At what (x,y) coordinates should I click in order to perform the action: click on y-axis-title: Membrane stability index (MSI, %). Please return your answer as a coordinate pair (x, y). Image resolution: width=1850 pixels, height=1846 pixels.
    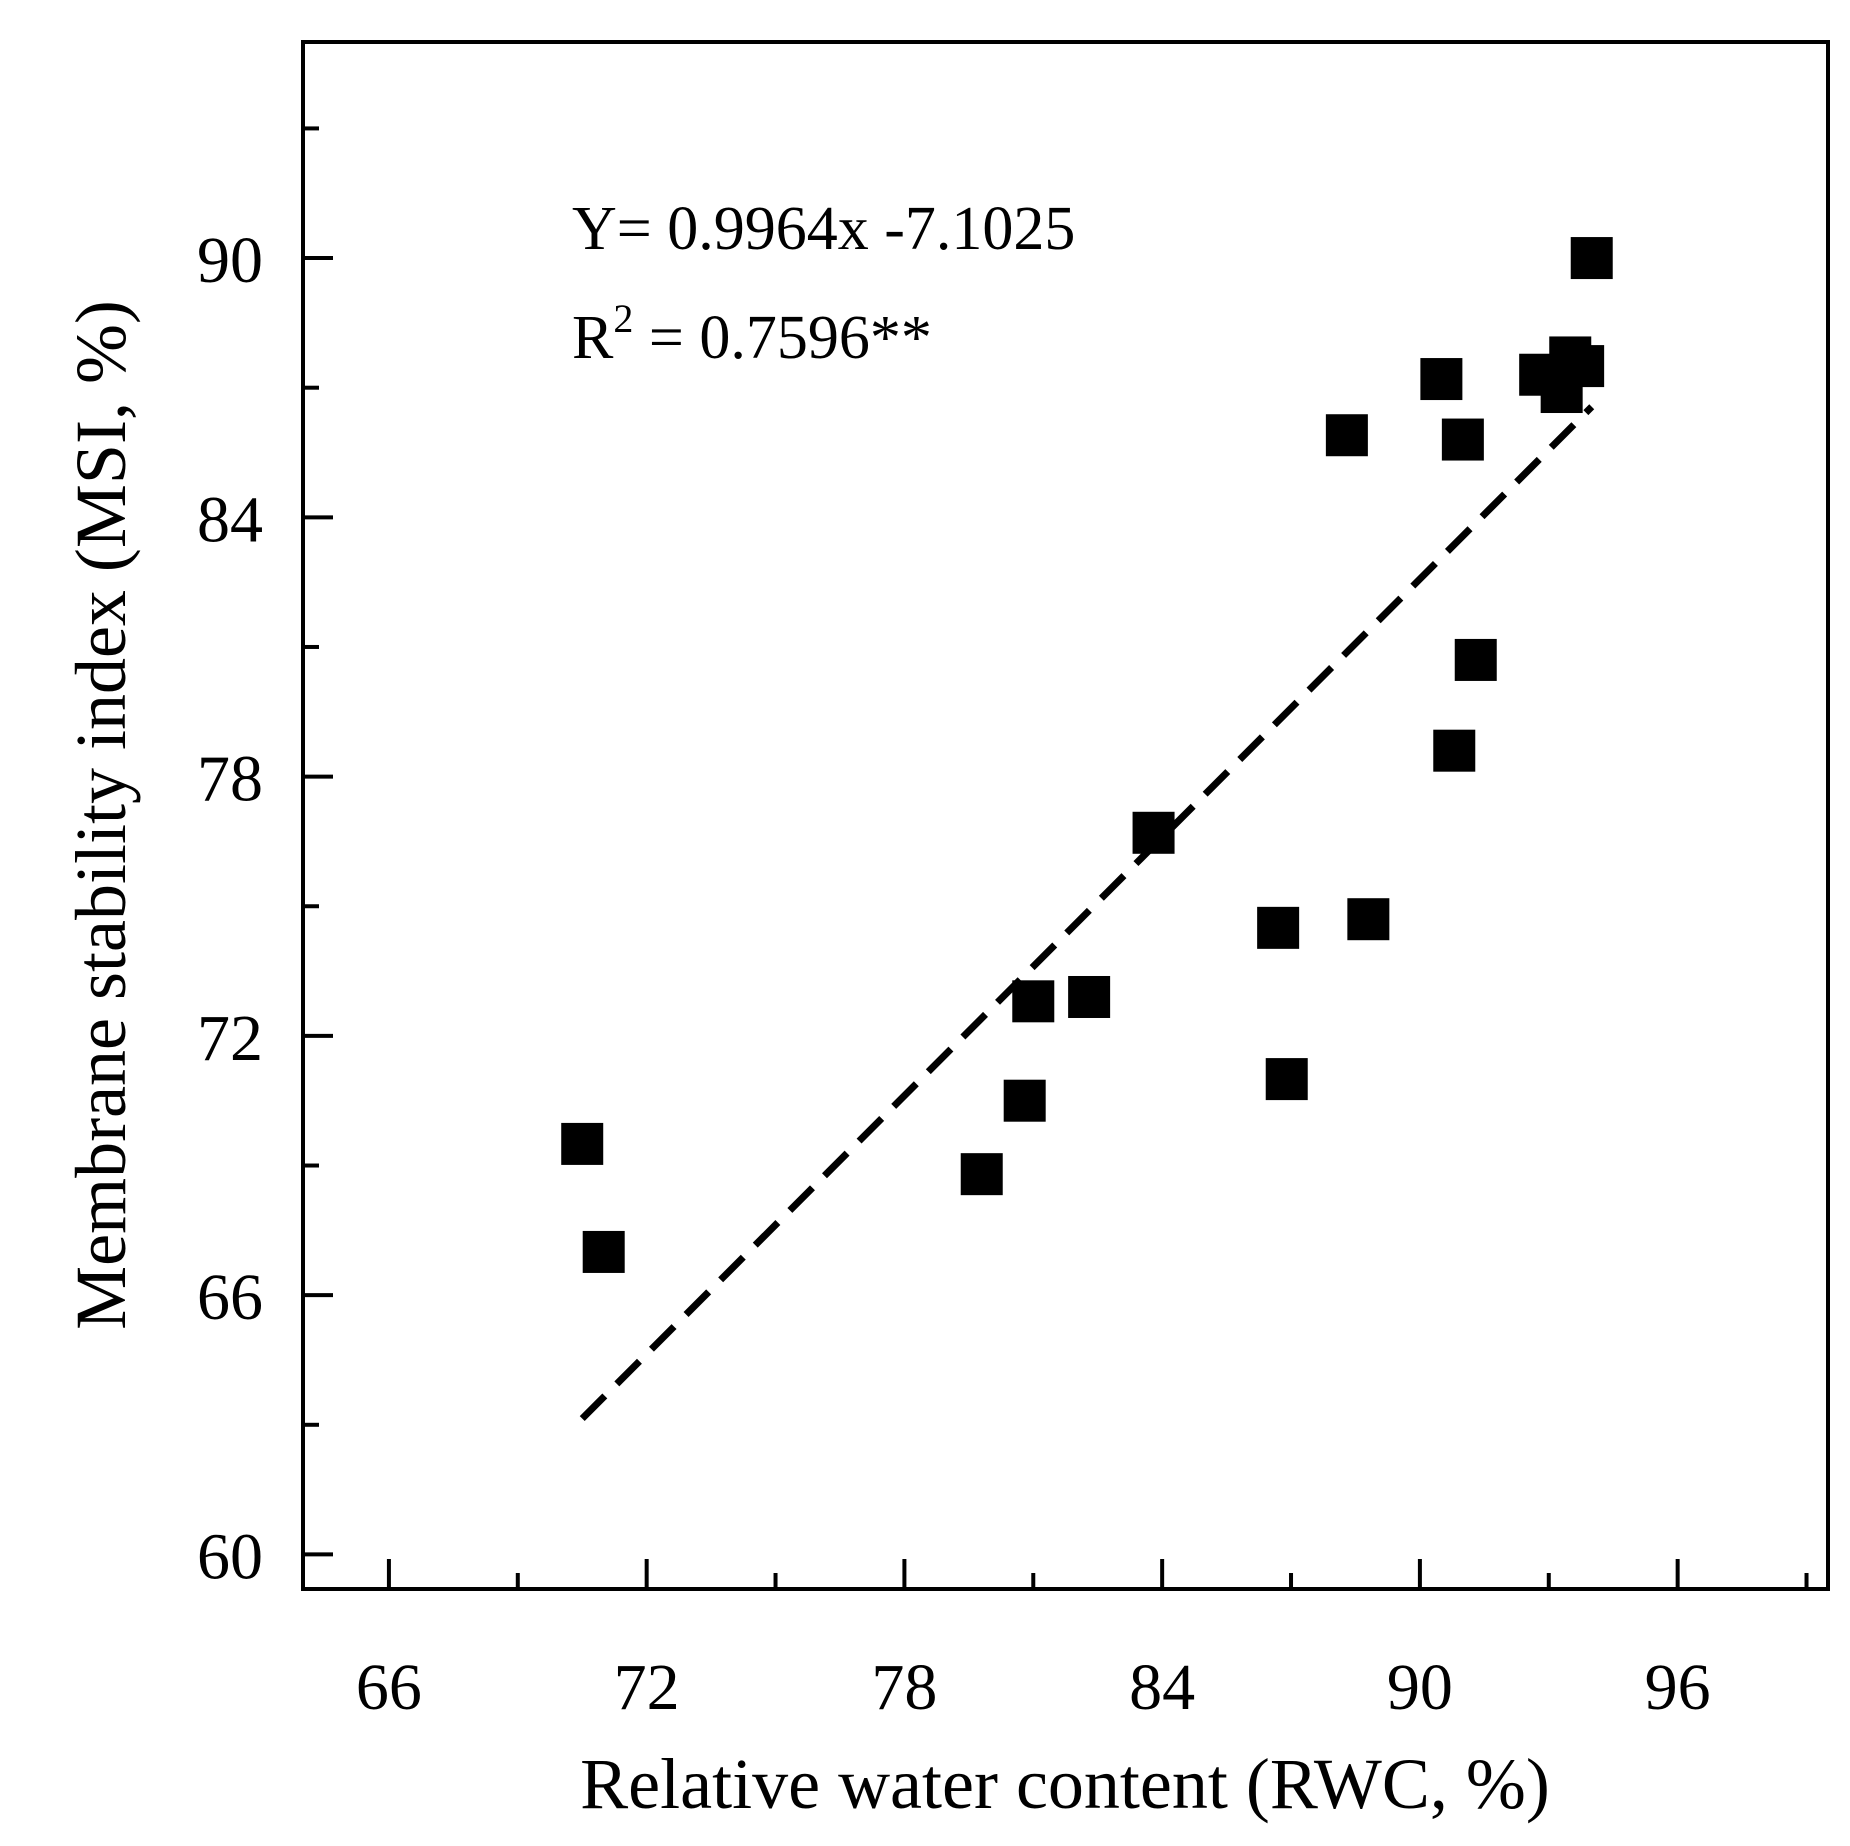
    Looking at the image, I should click on (101, 815).